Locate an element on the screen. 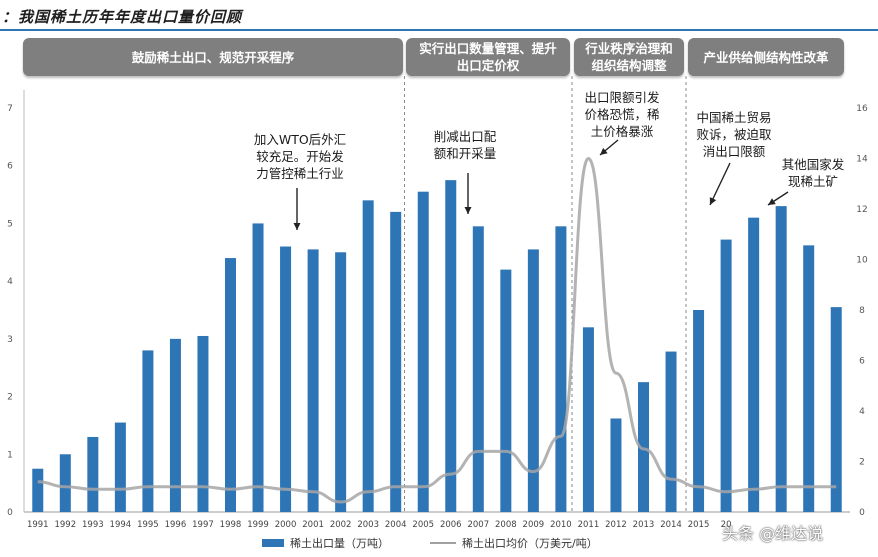 The image size is (878, 557). y-right-tick-label: 14 is located at coordinates (862, 160).